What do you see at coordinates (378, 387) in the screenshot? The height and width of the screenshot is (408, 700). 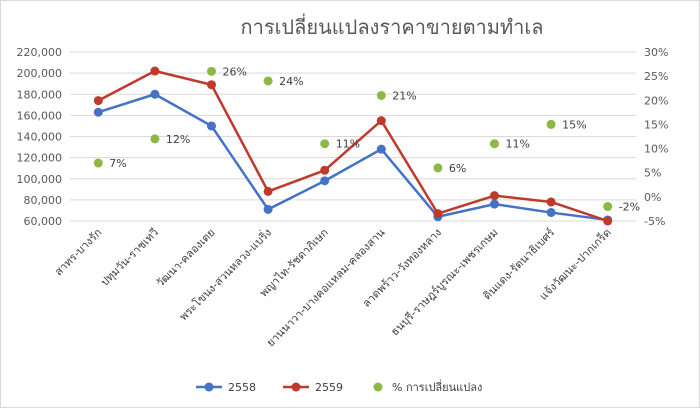 I see `legend-marker-percent-change` at bounding box center [378, 387].